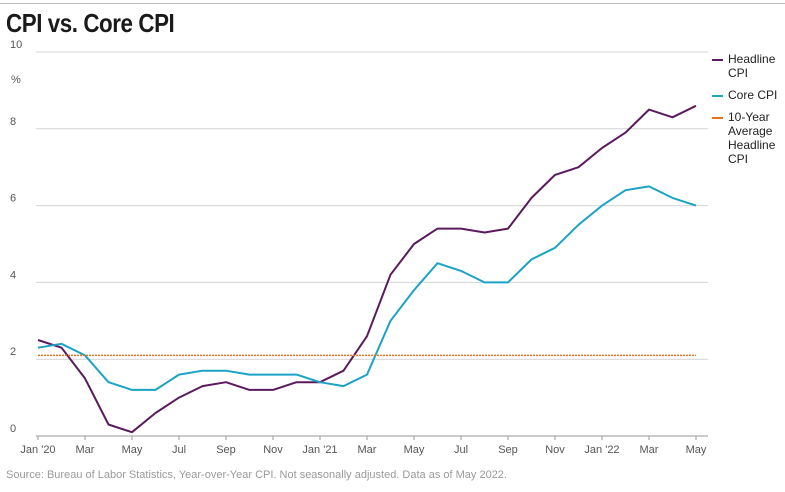 This screenshot has width=785, height=492. What do you see at coordinates (13, 199) in the screenshot?
I see `y-tick-label: 6` at bounding box center [13, 199].